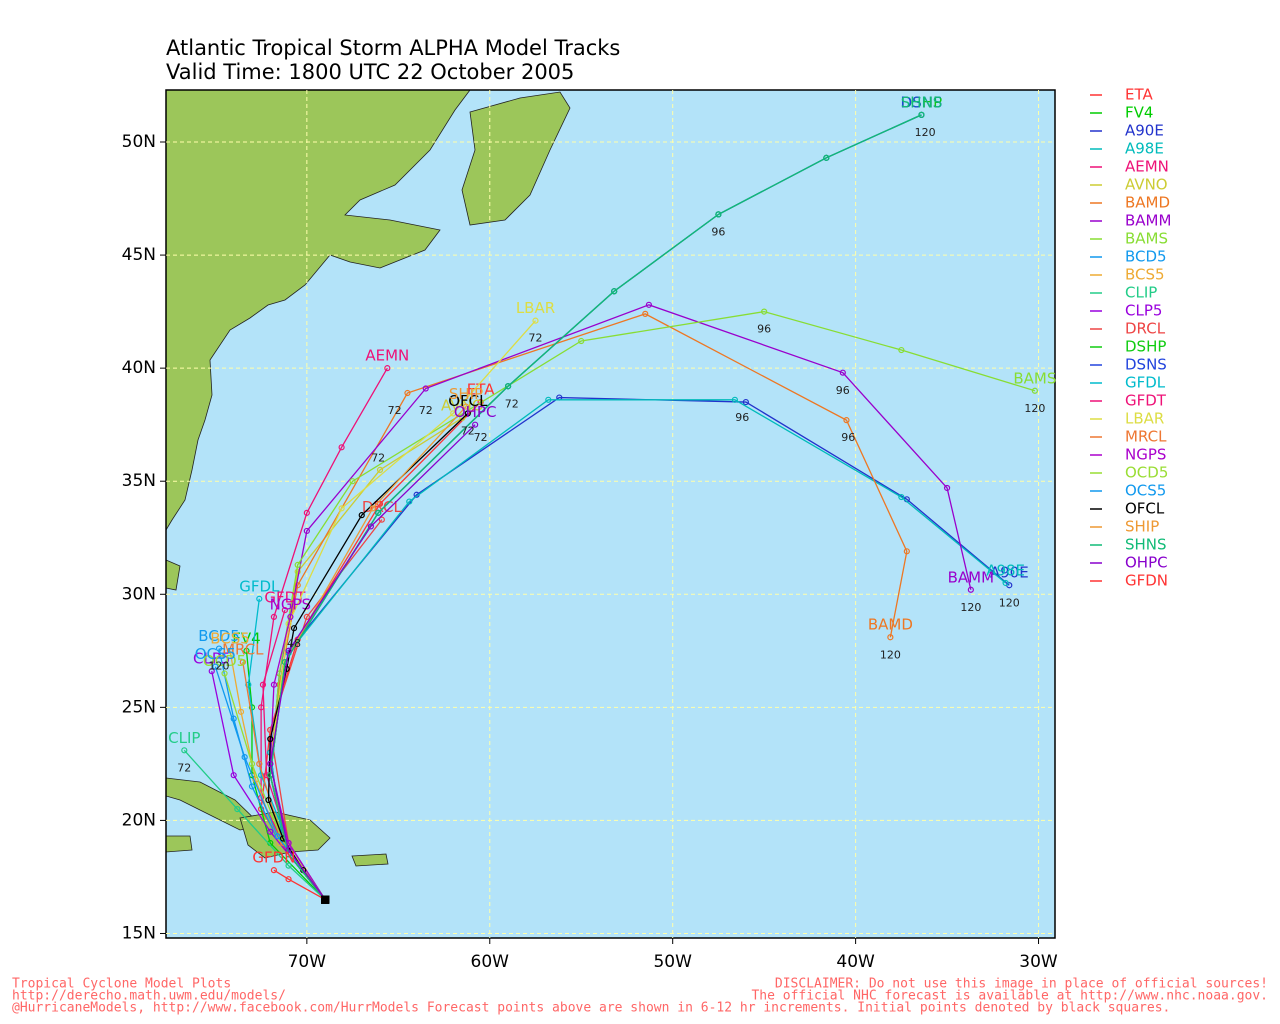  I want to click on footer-left: Tropical Cyclone Model Plots, so click(121, 984).